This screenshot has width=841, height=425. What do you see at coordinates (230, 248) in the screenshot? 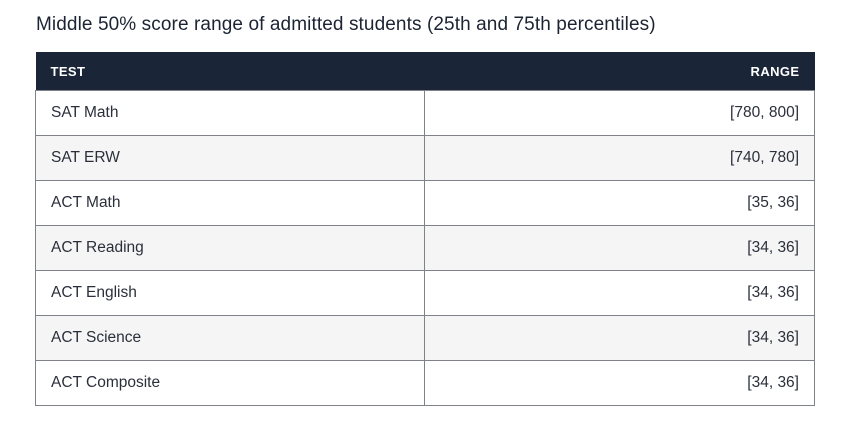
I see `test-cell: ACT Reading` at bounding box center [230, 248].